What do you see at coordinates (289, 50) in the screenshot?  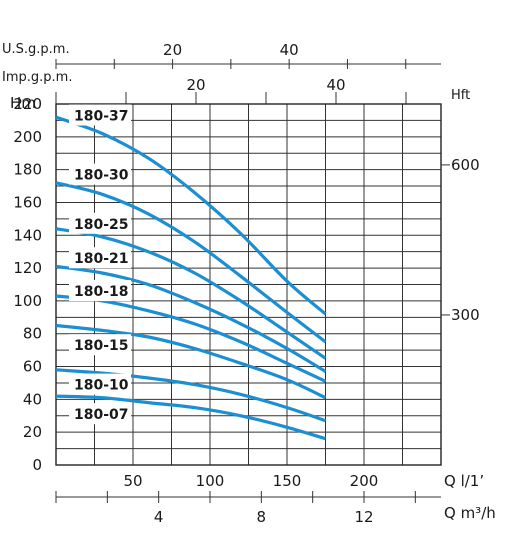 I see `top-us-tick-label: 40` at bounding box center [289, 50].